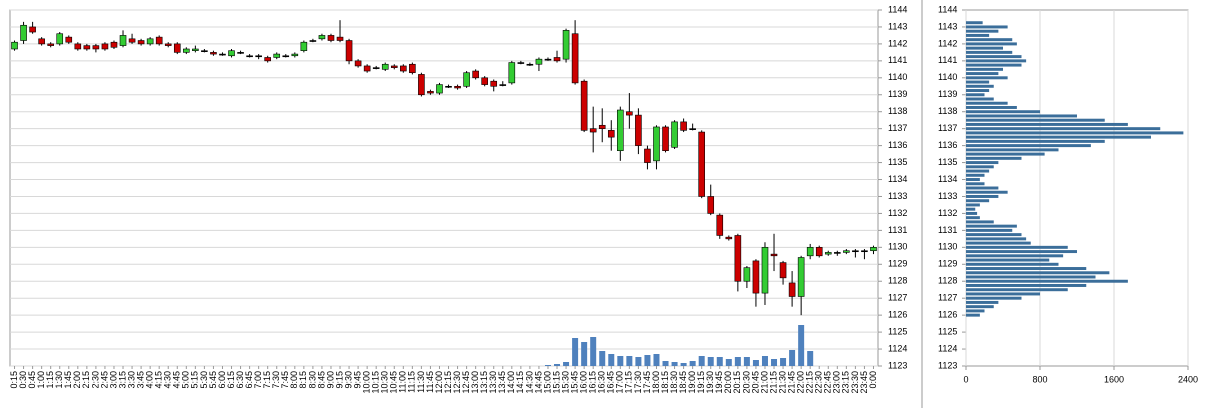 This screenshot has width=1210, height=408. I want to click on x-tick-label: 18:45, so click(683, 382).